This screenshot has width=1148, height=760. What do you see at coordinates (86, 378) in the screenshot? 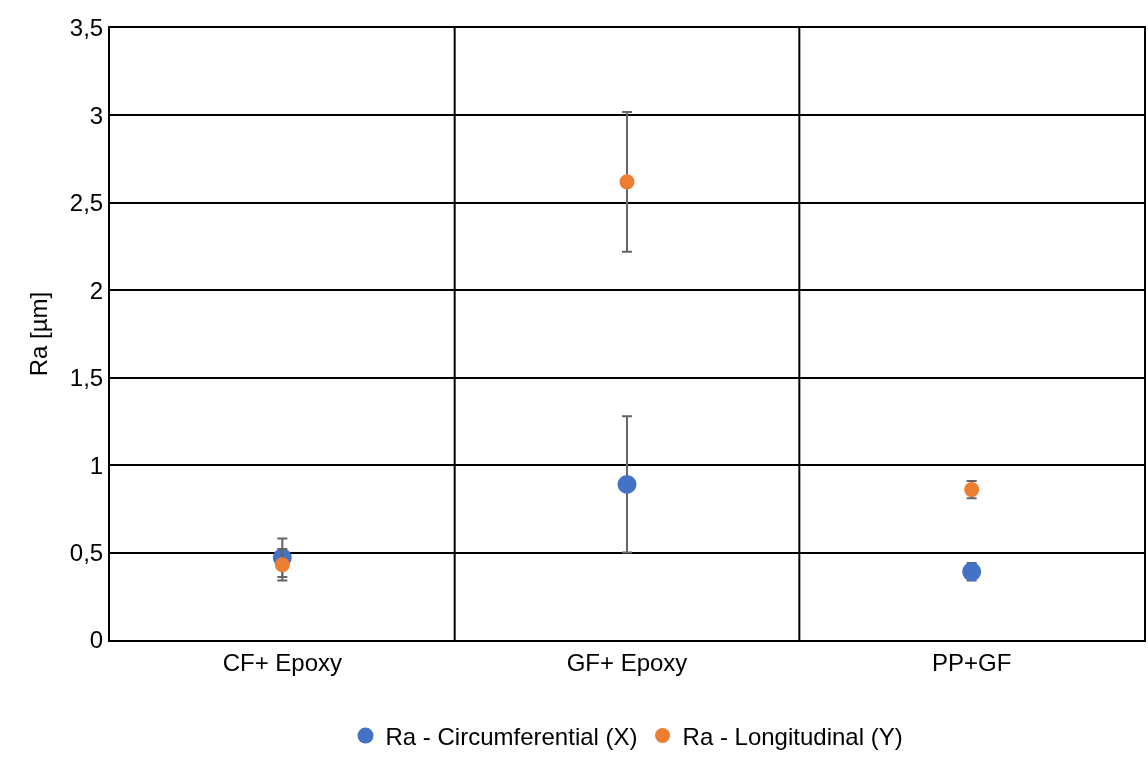
I see `y-tick-label: 1,5` at bounding box center [86, 378].